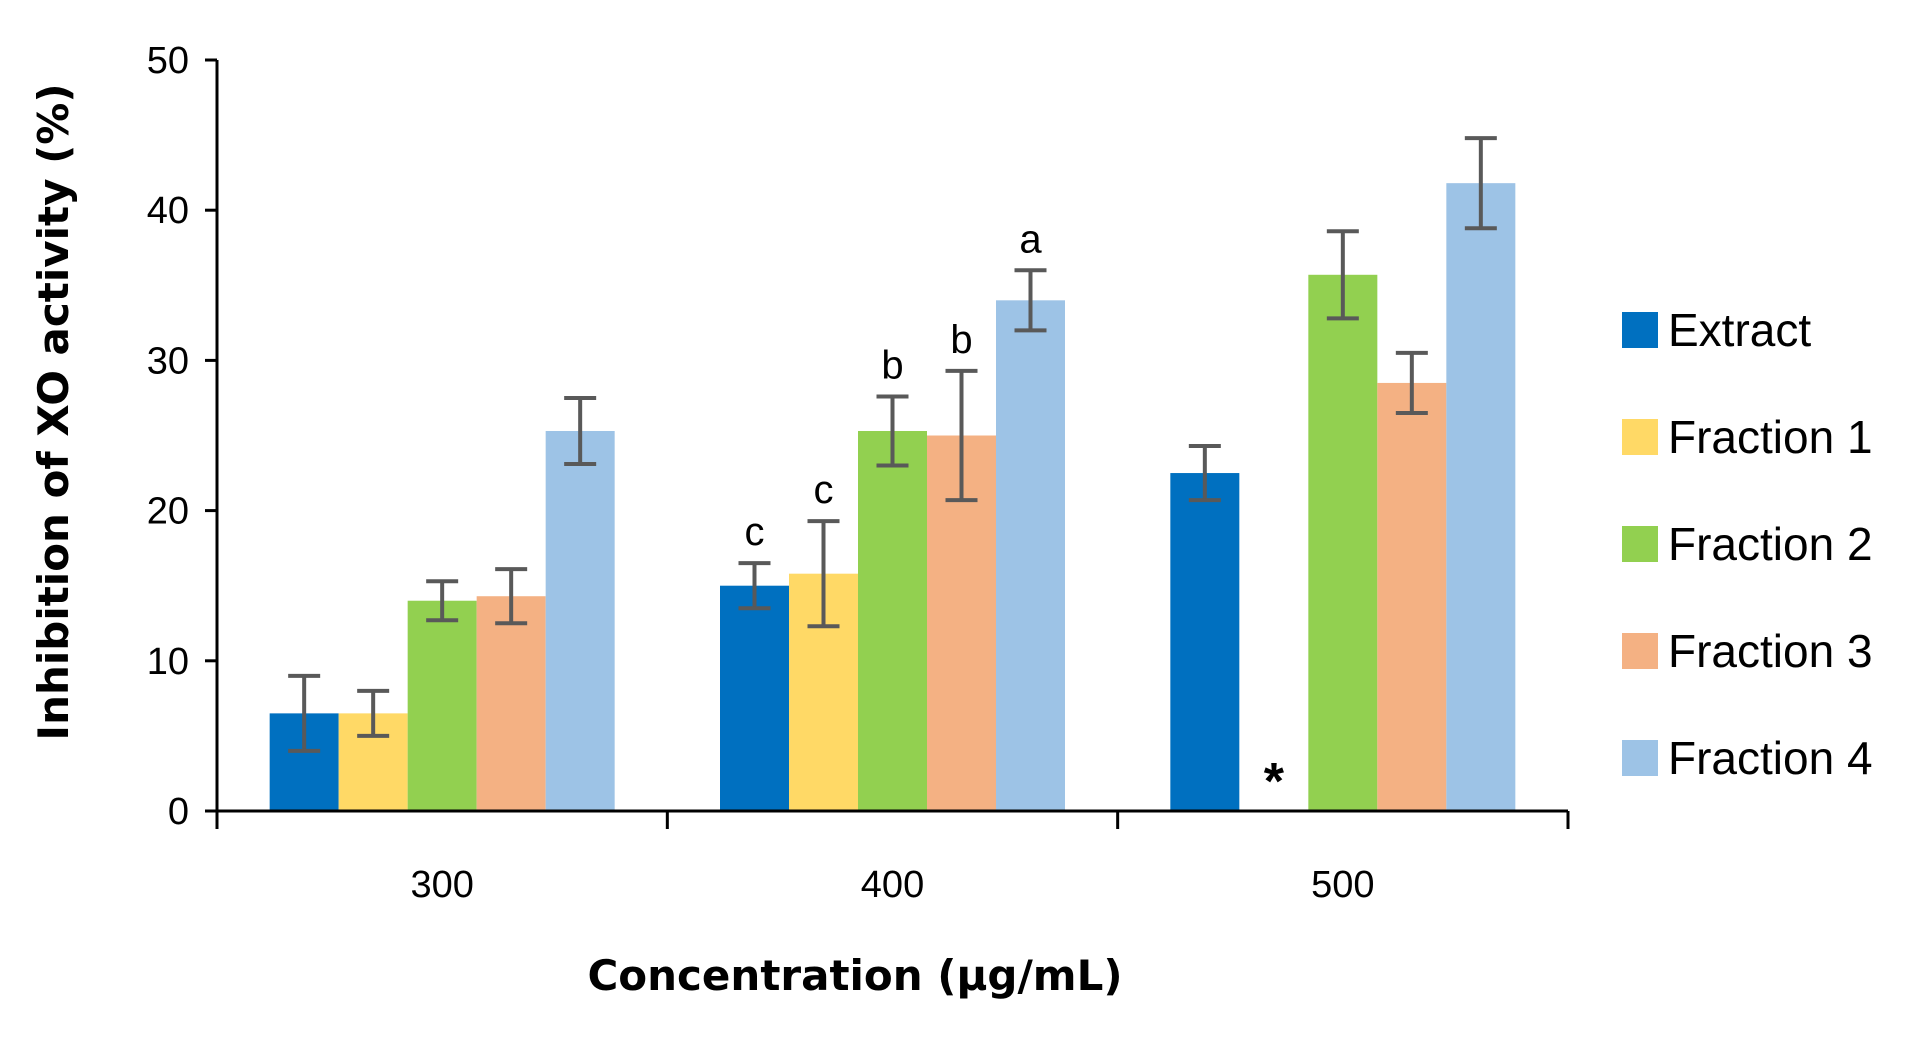  I want to click on y-tick-label: 20, so click(168, 512).